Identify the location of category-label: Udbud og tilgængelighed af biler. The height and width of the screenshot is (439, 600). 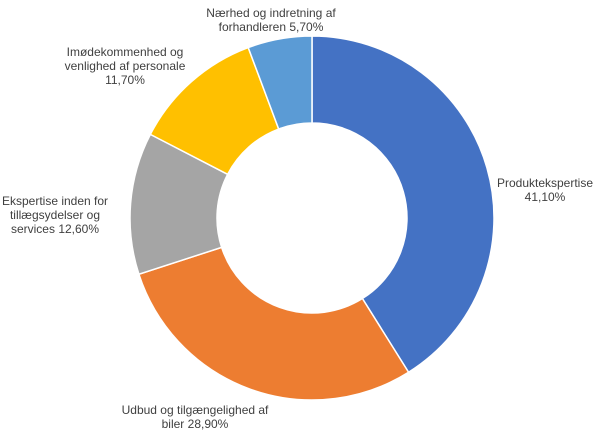
(195, 417).